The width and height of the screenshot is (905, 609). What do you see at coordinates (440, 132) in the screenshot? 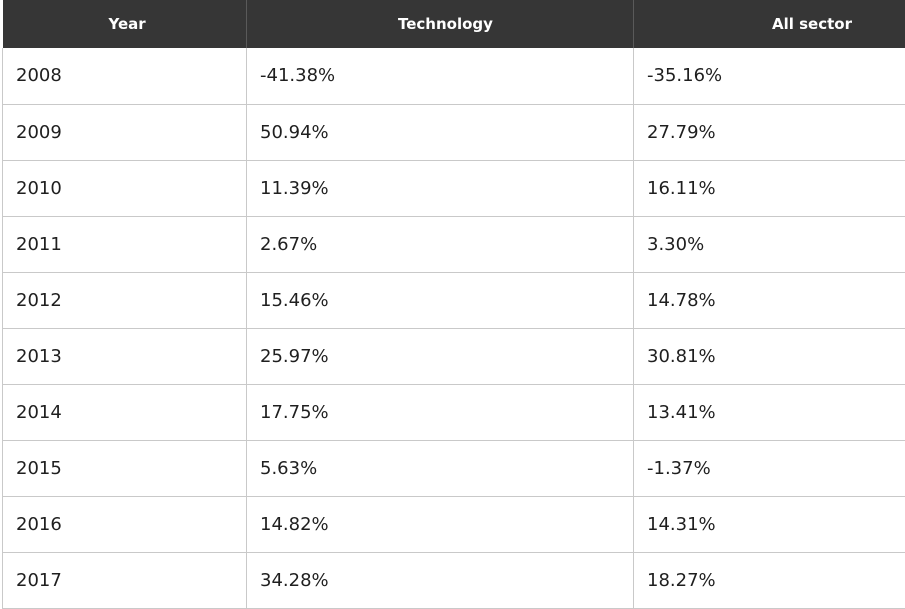
I see `cell-technology: 50.94%` at bounding box center [440, 132].